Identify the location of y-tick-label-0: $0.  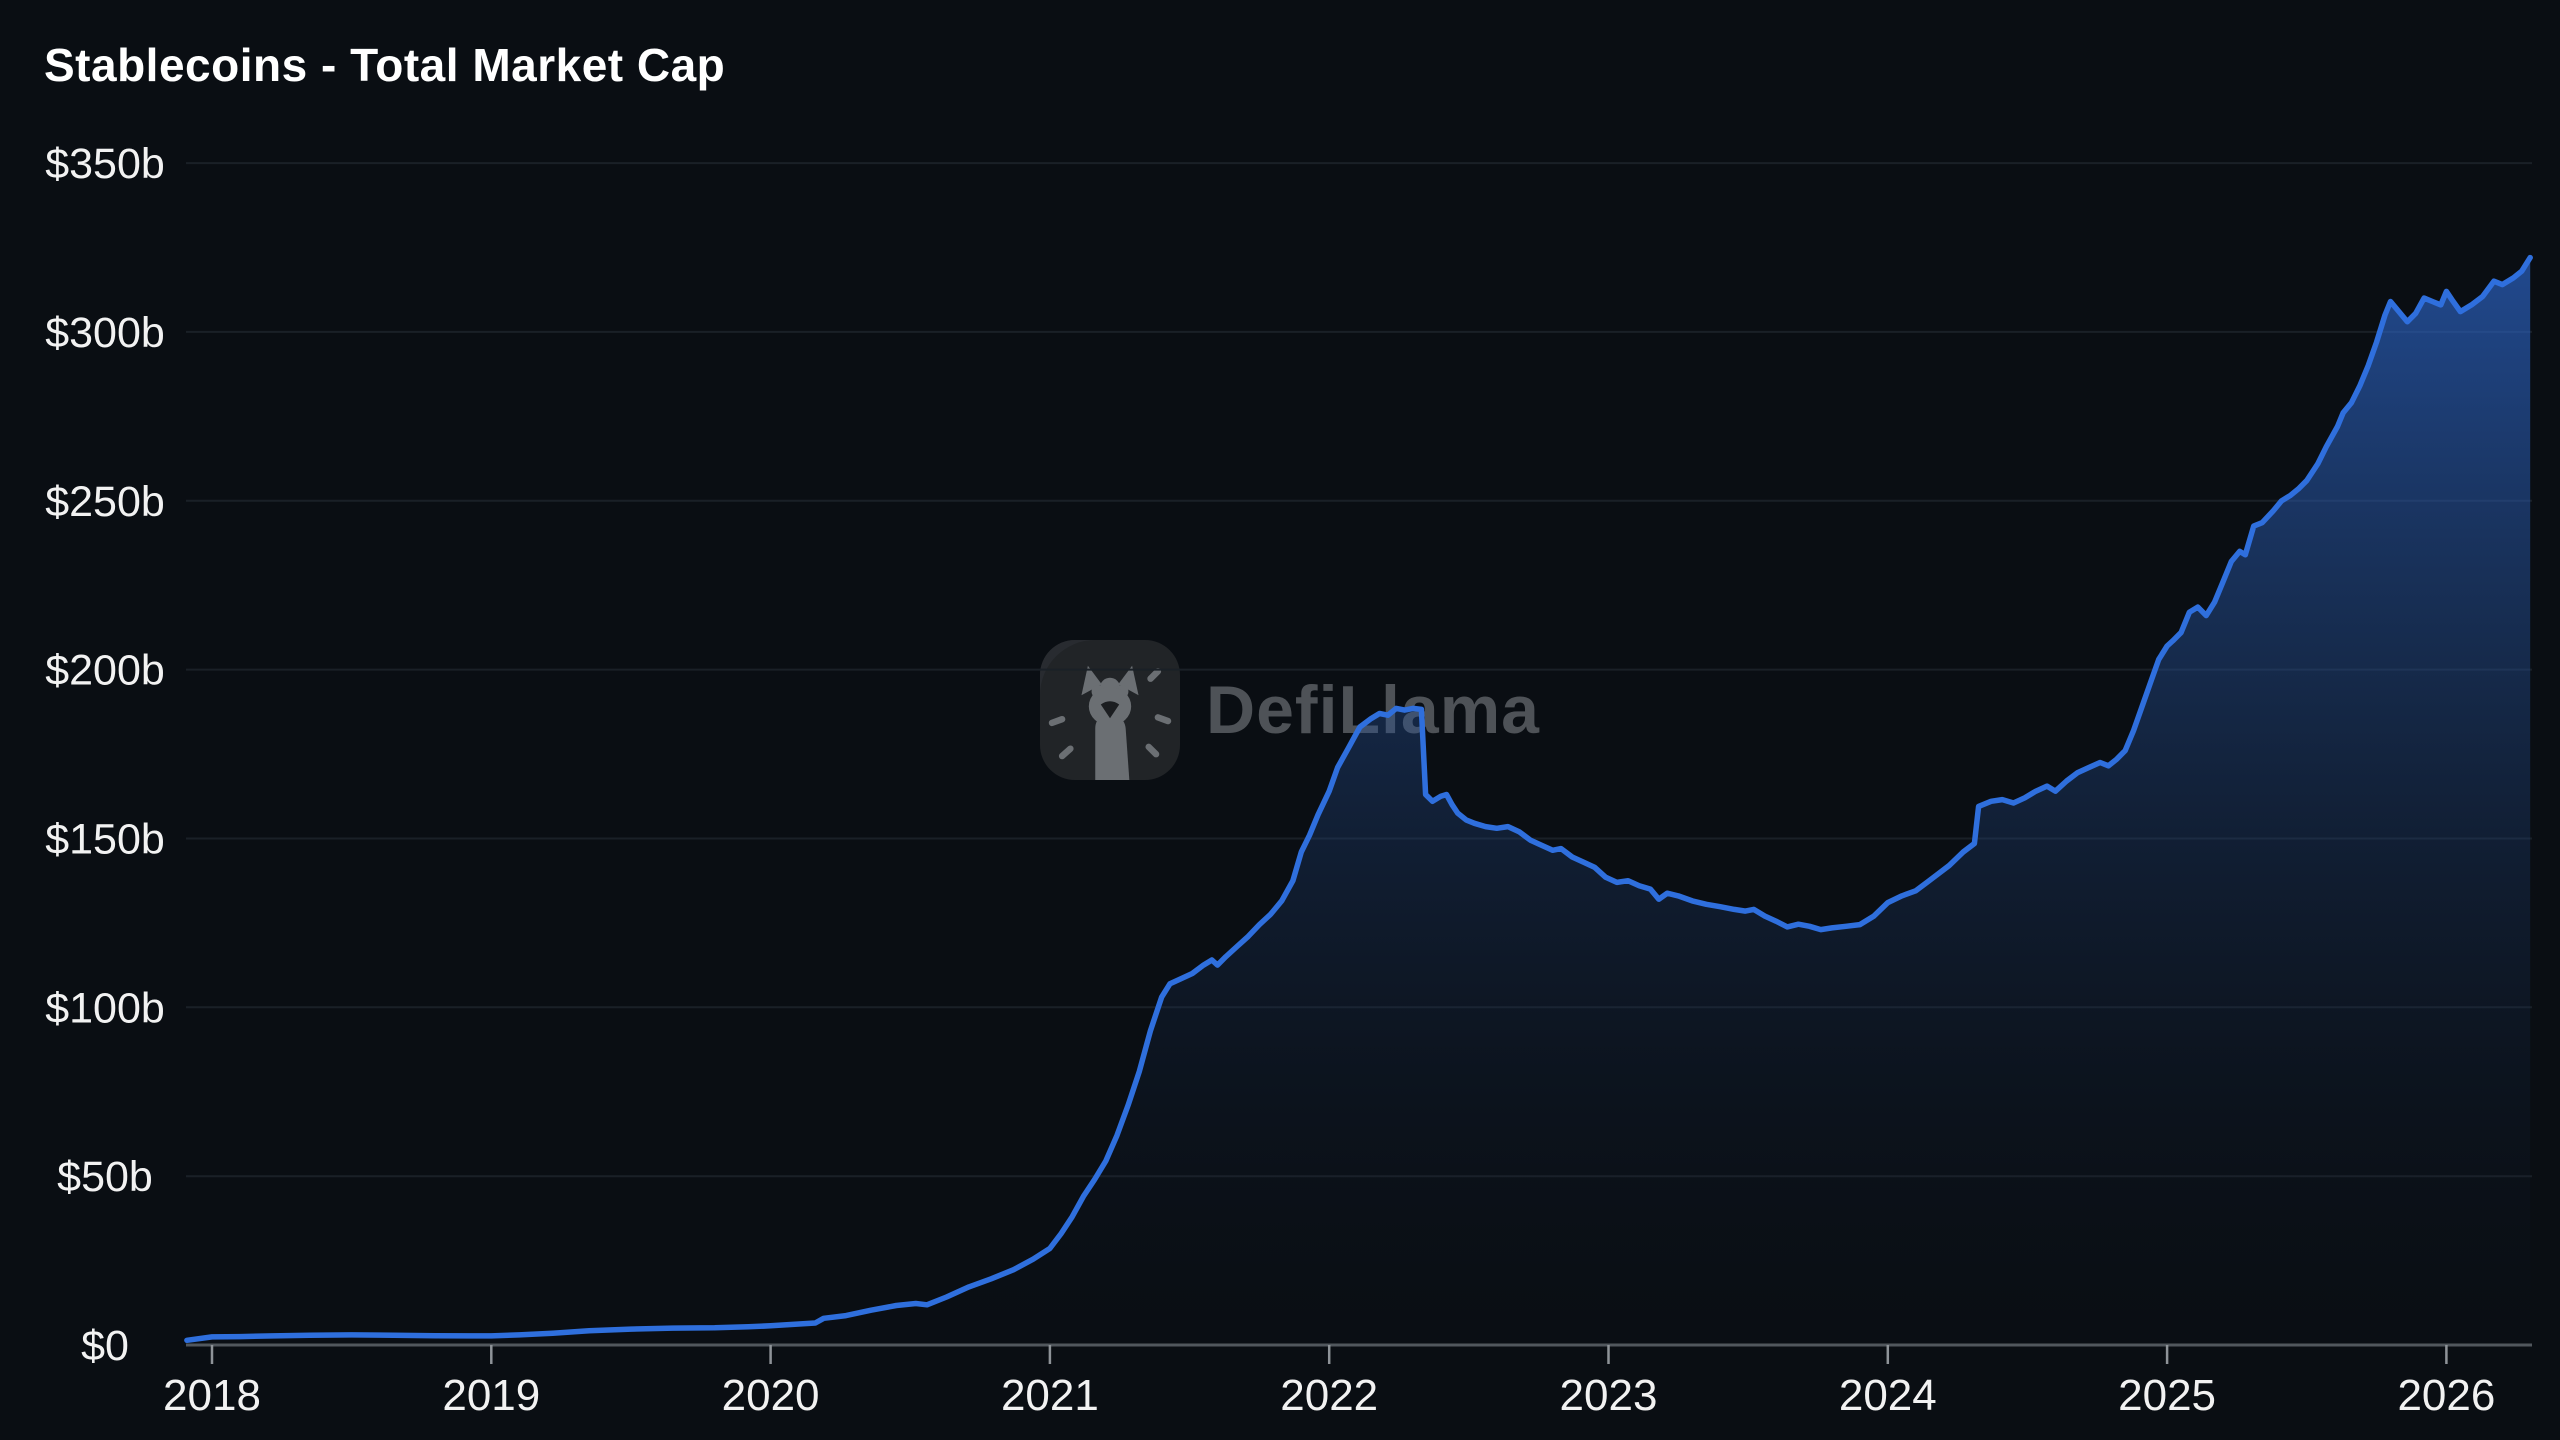
(105, 1346).